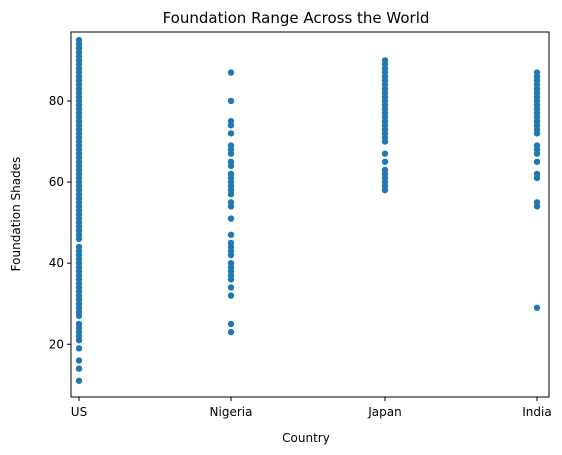 The width and height of the screenshot is (562, 455). What do you see at coordinates (56, 182) in the screenshot?
I see `y-tick-label-2: 60` at bounding box center [56, 182].